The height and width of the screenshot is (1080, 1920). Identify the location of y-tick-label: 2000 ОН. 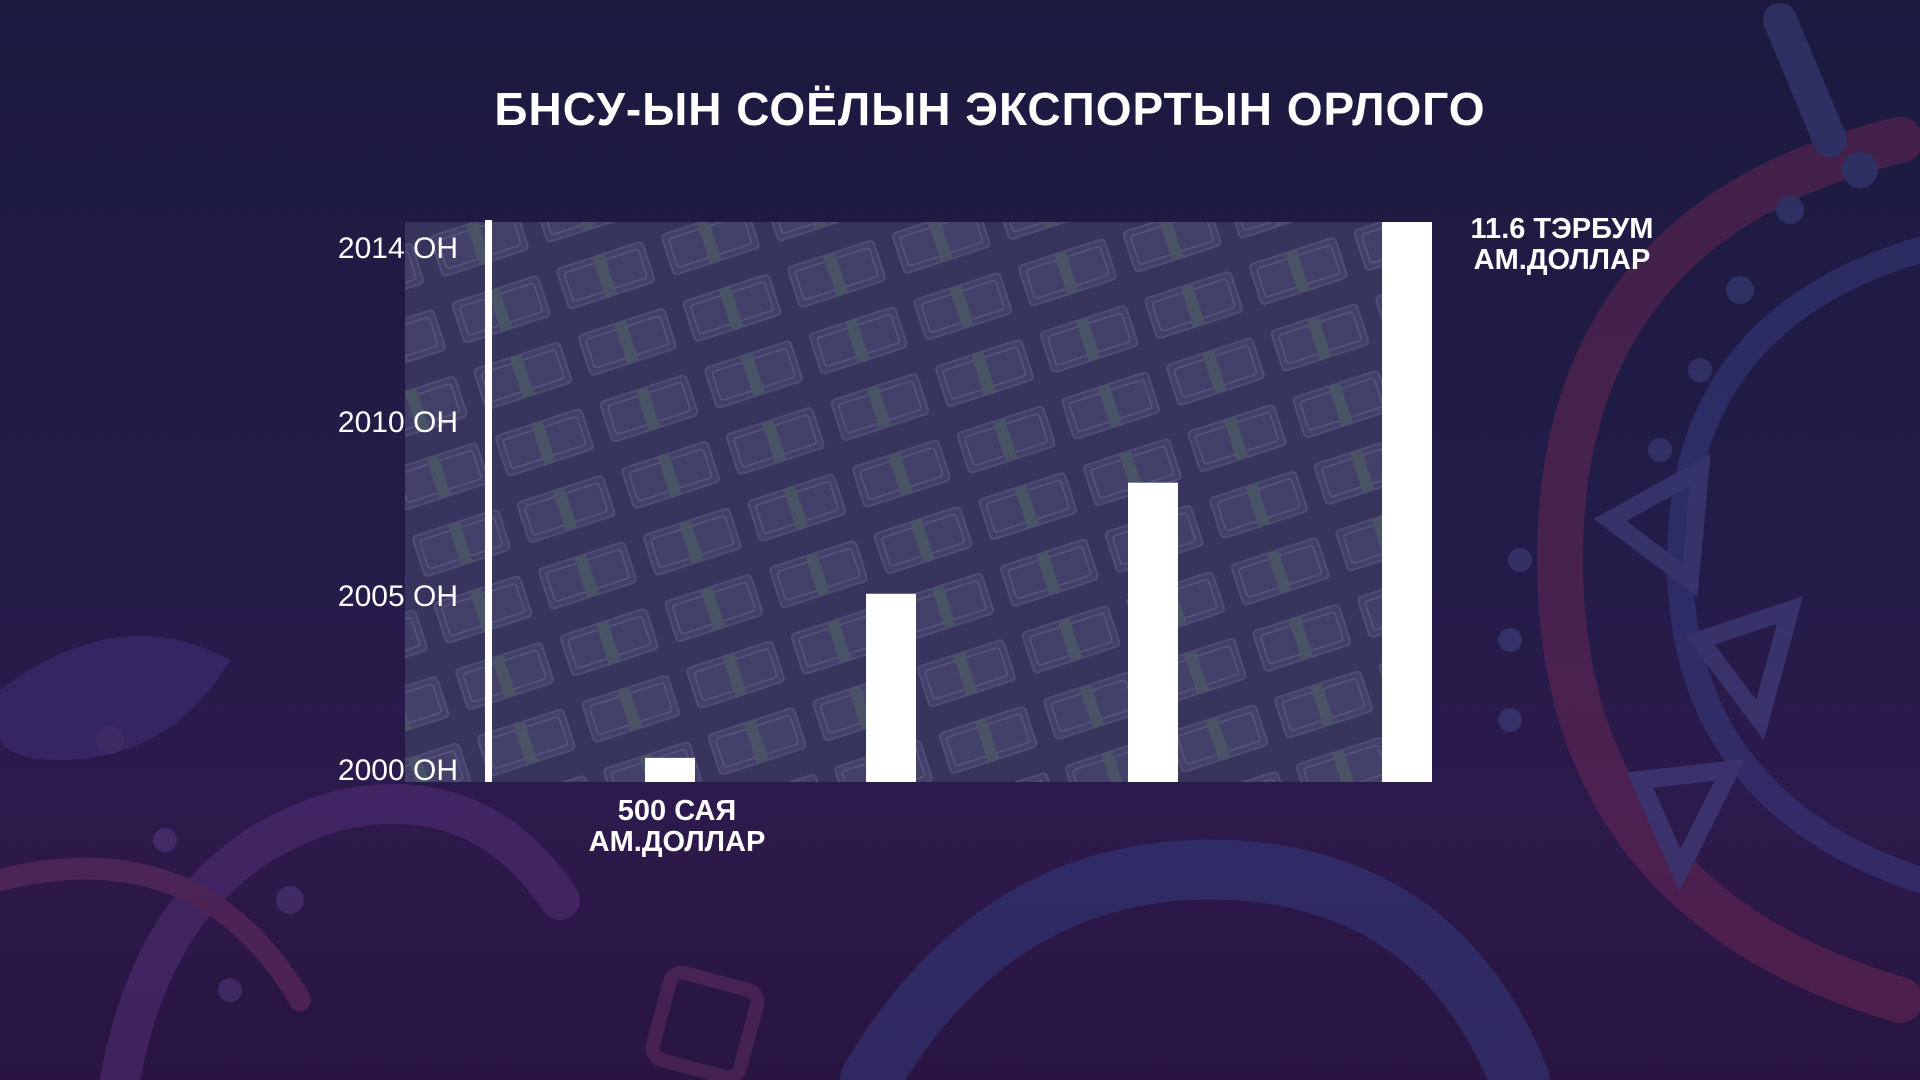
(398, 770).